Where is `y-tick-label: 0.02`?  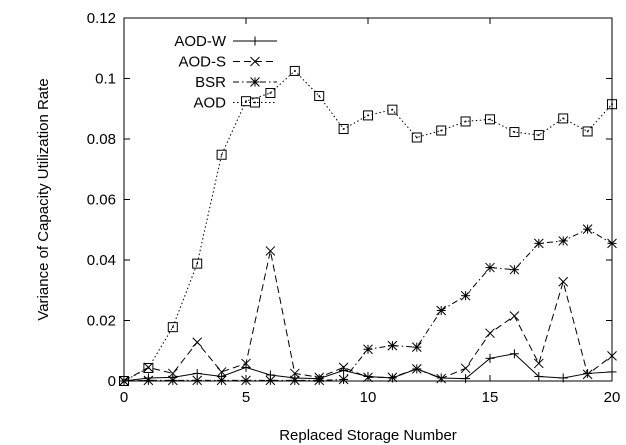 y-tick-label: 0.02 is located at coordinates (101, 321).